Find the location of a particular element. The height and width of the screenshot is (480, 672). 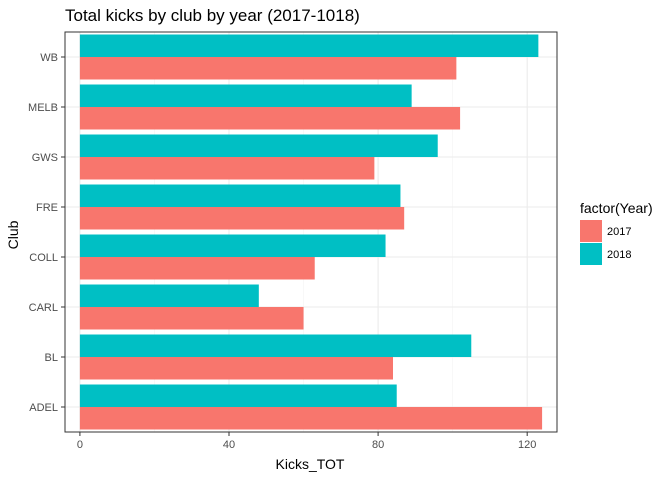

legend-title: factor(Year) is located at coordinates (616, 208).